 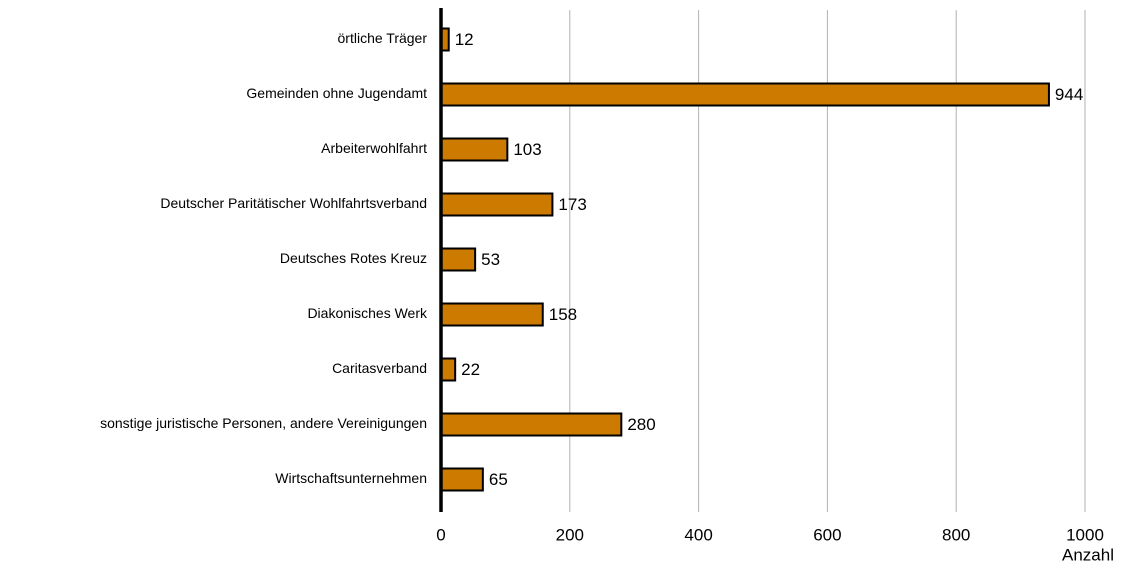 What do you see at coordinates (641, 424) in the screenshot?
I see `data-label: 280` at bounding box center [641, 424].